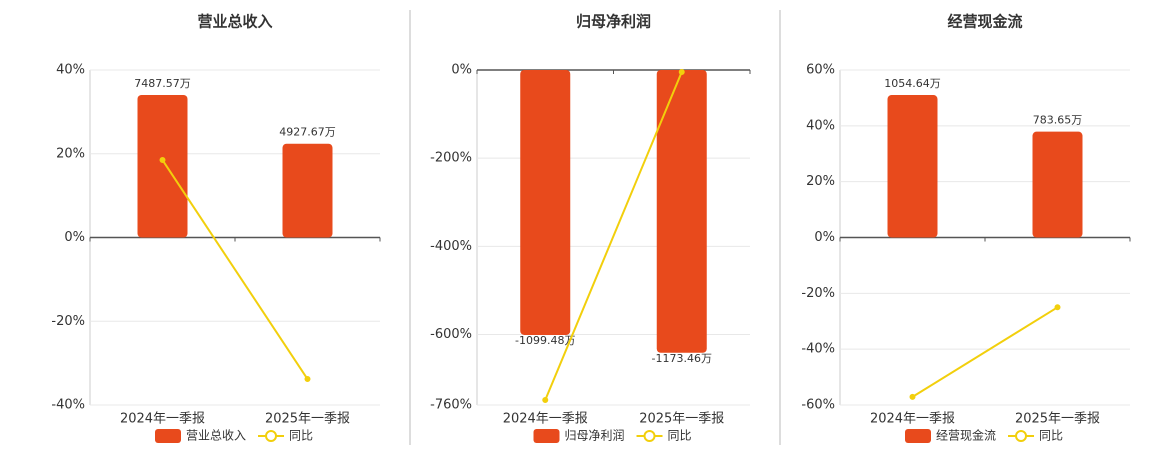 The image size is (1160, 450). What do you see at coordinates (234, 22) in the screenshot?
I see `chart-title: 营业总收入` at bounding box center [234, 22].